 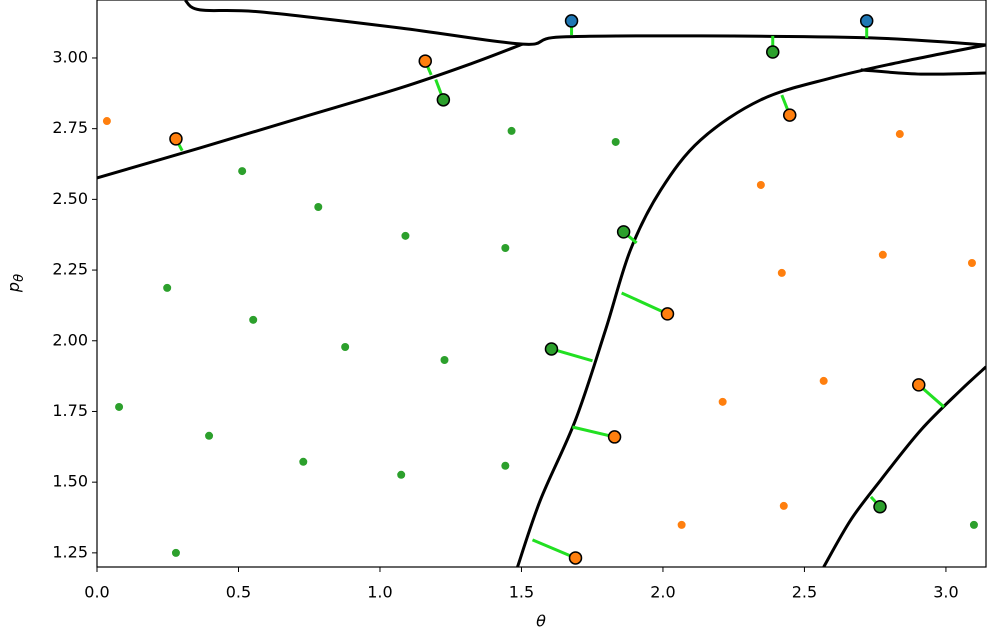 What do you see at coordinates (19, 278) in the screenshot?
I see `y-axis-label-subscript: θ` at bounding box center [19, 278].